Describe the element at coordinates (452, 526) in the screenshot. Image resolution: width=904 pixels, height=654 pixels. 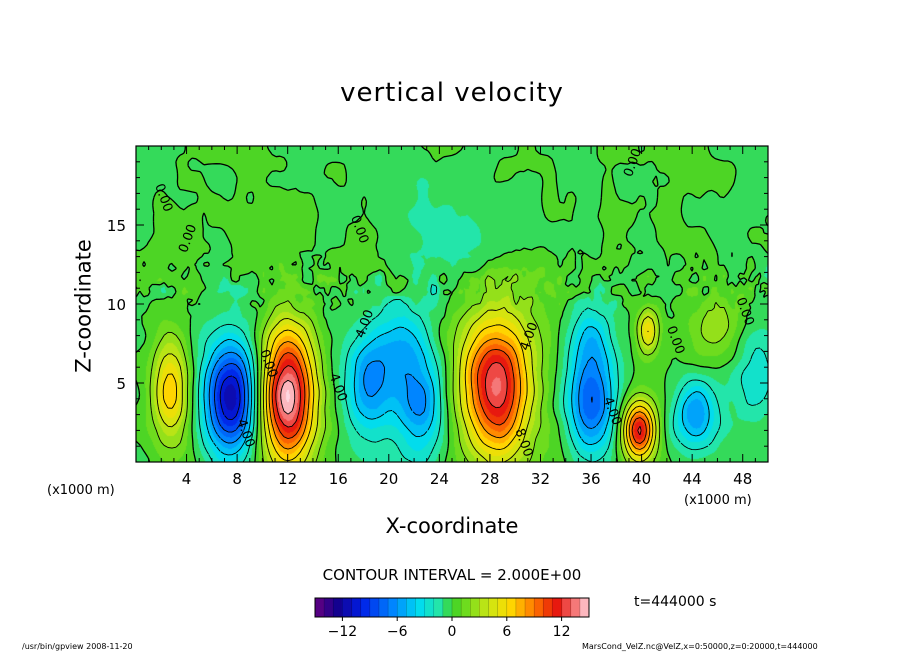
I see `x-axis-label: X-coordinate` at that location.